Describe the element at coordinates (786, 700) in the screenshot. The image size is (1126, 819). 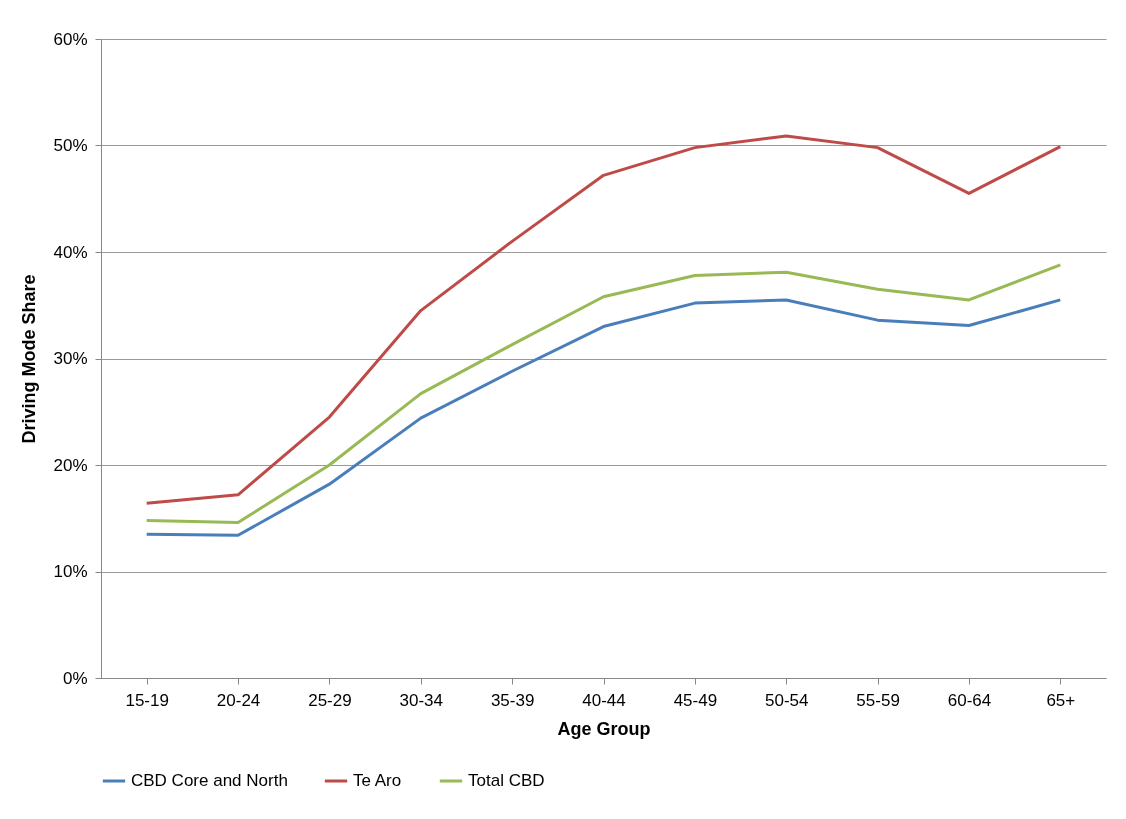
I see `x-tick-label: 50-54` at that location.